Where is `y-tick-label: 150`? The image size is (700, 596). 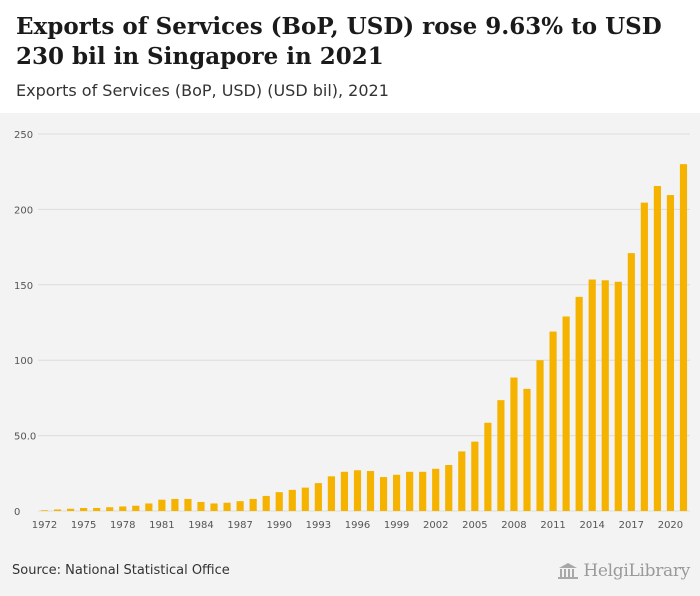 y-tick-label: 150 is located at coordinates (23, 286).